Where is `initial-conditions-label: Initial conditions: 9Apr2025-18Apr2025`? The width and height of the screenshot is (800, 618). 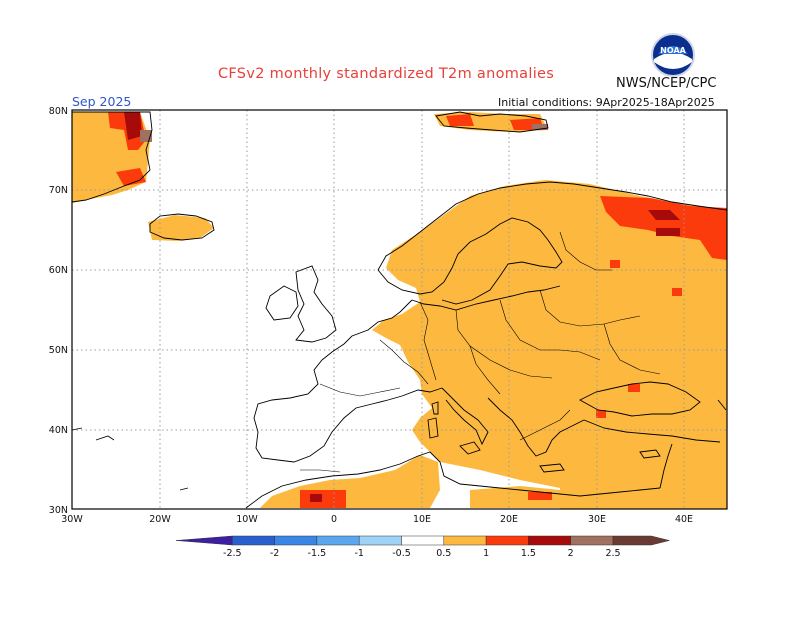
initial-conditions-label: Initial conditions: 9Apr2025-18Apr2025 is located at coordinates (606, 102).